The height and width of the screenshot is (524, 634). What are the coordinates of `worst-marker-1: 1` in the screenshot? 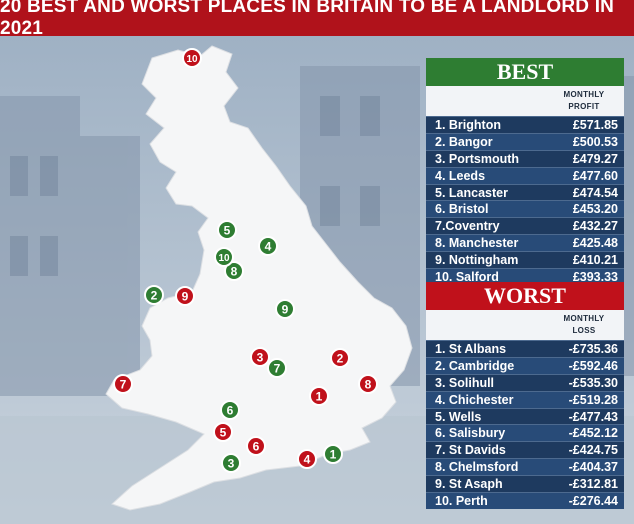 It's located at (319, 396).